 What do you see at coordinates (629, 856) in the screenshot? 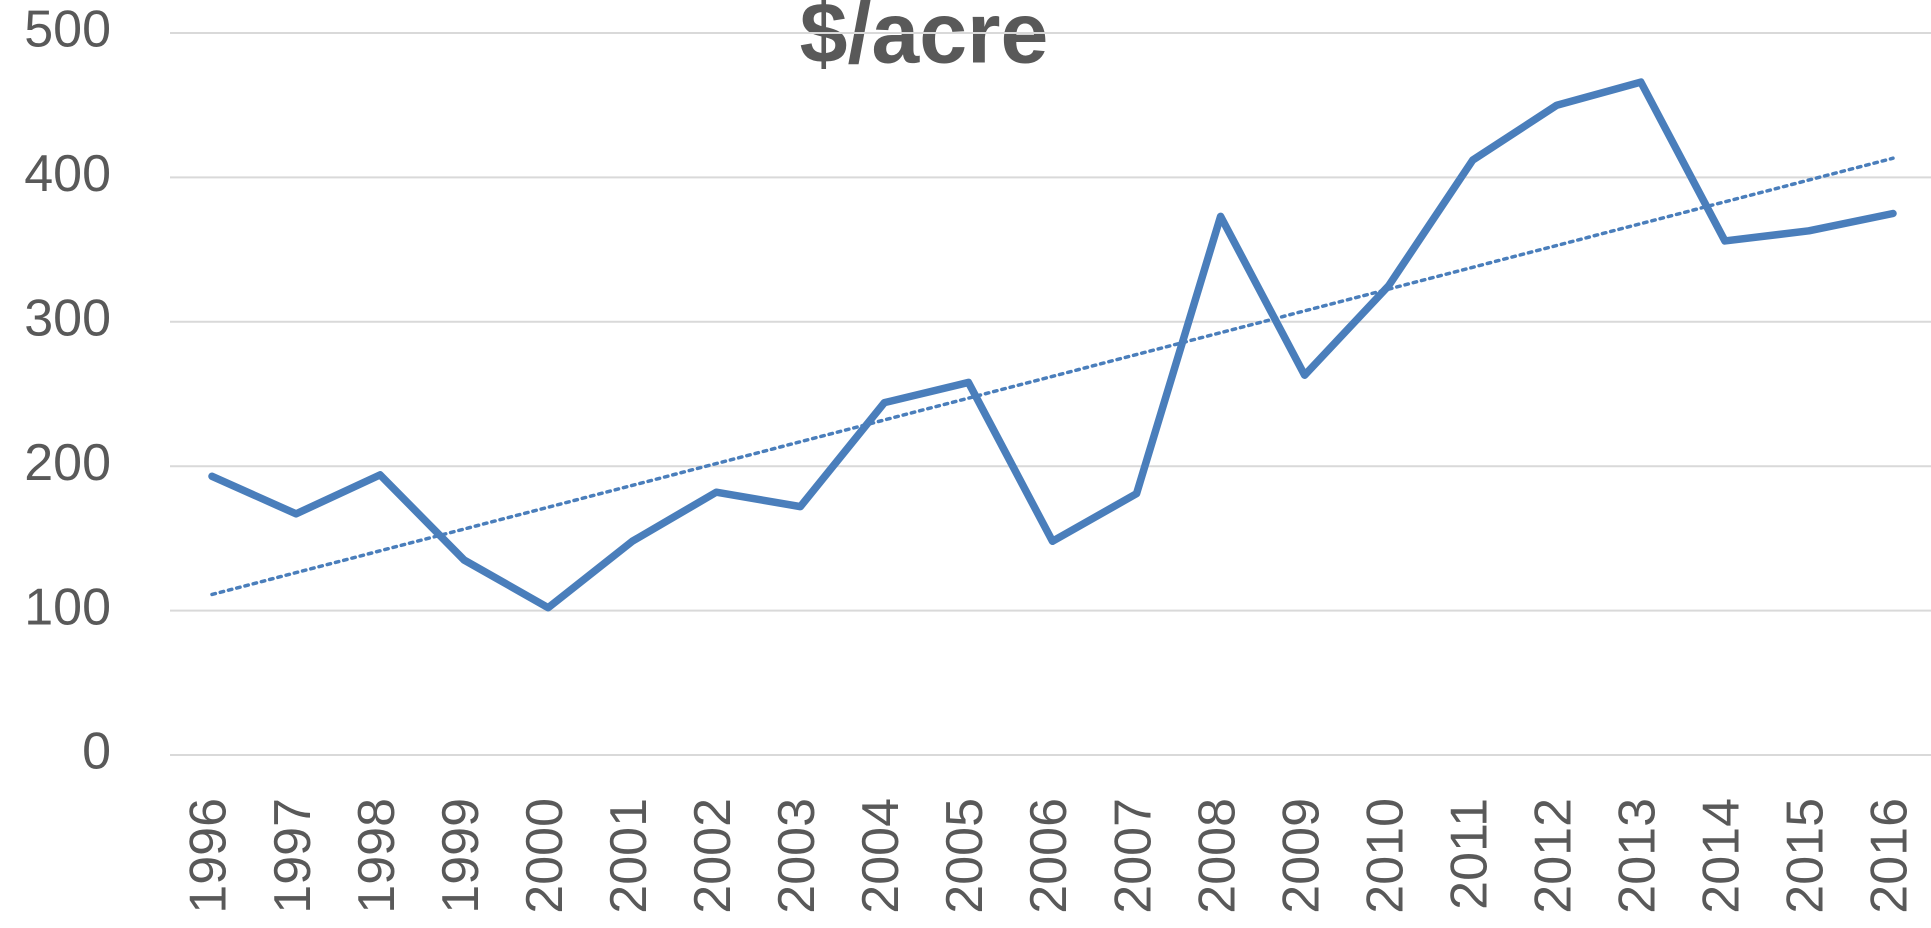
I see `x-tick-label: 2001` at bounding box center [629, 856].